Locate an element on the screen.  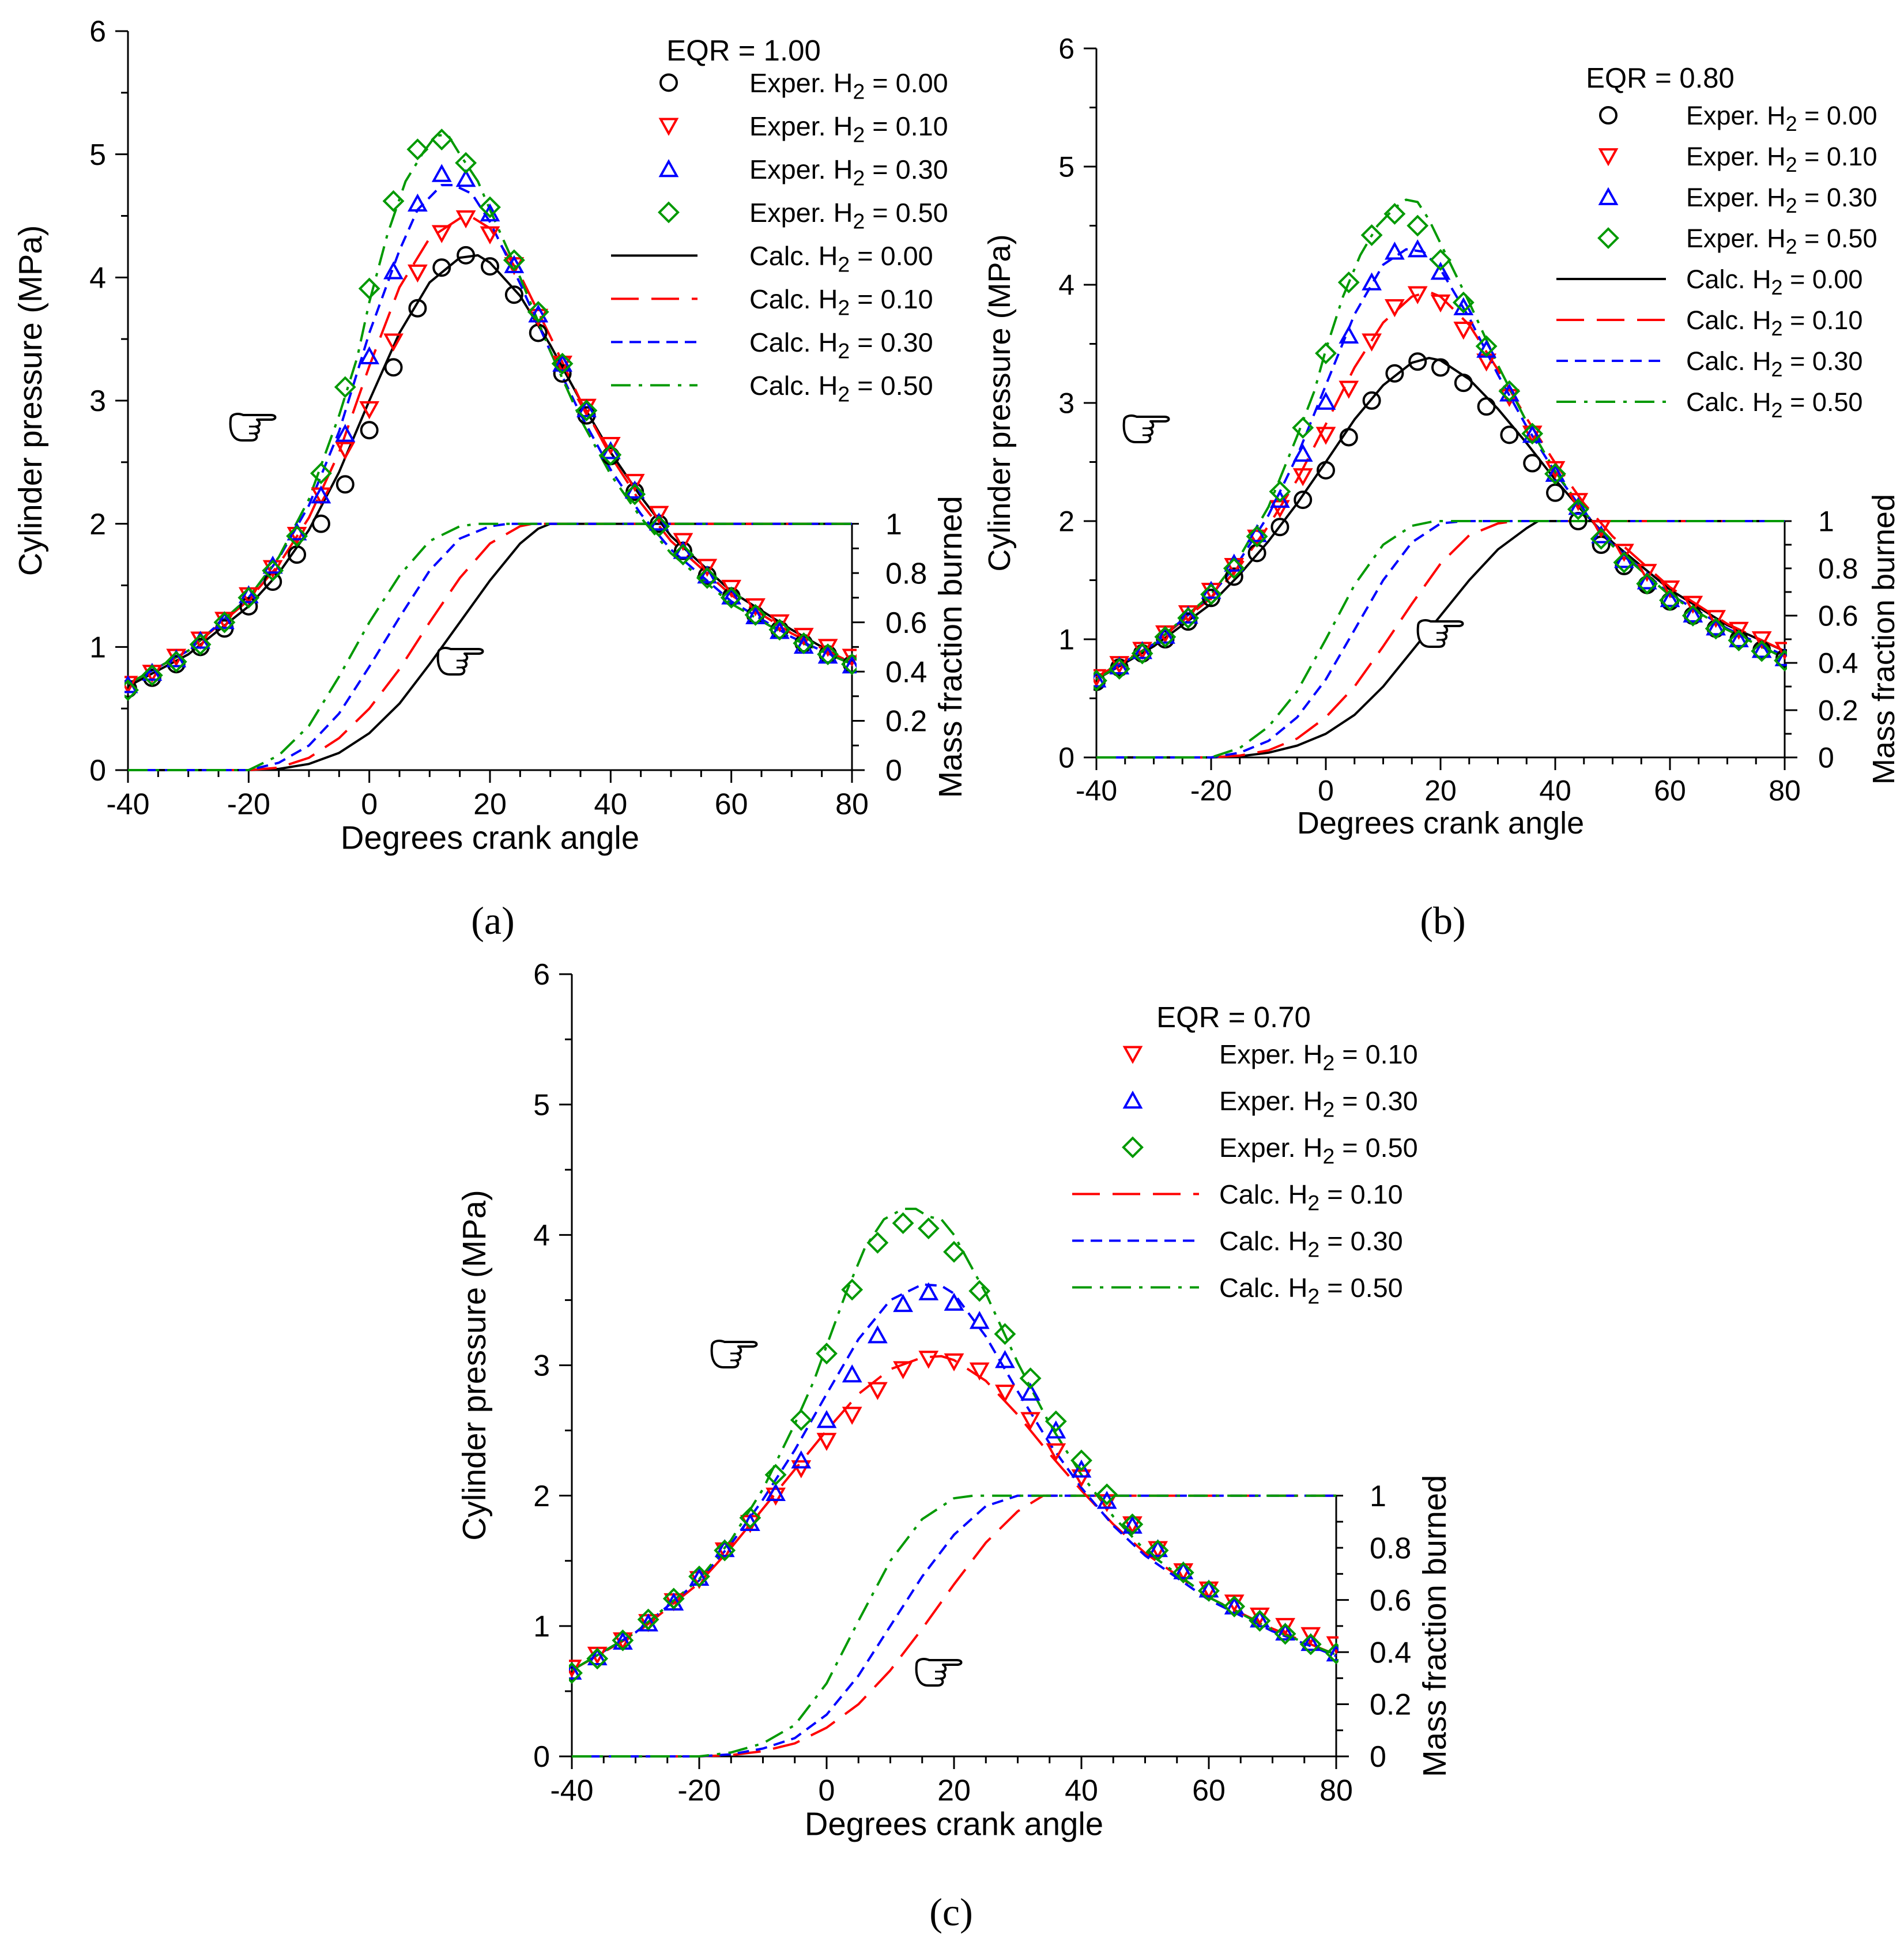
plot-area is located at coordinates (491, 450).